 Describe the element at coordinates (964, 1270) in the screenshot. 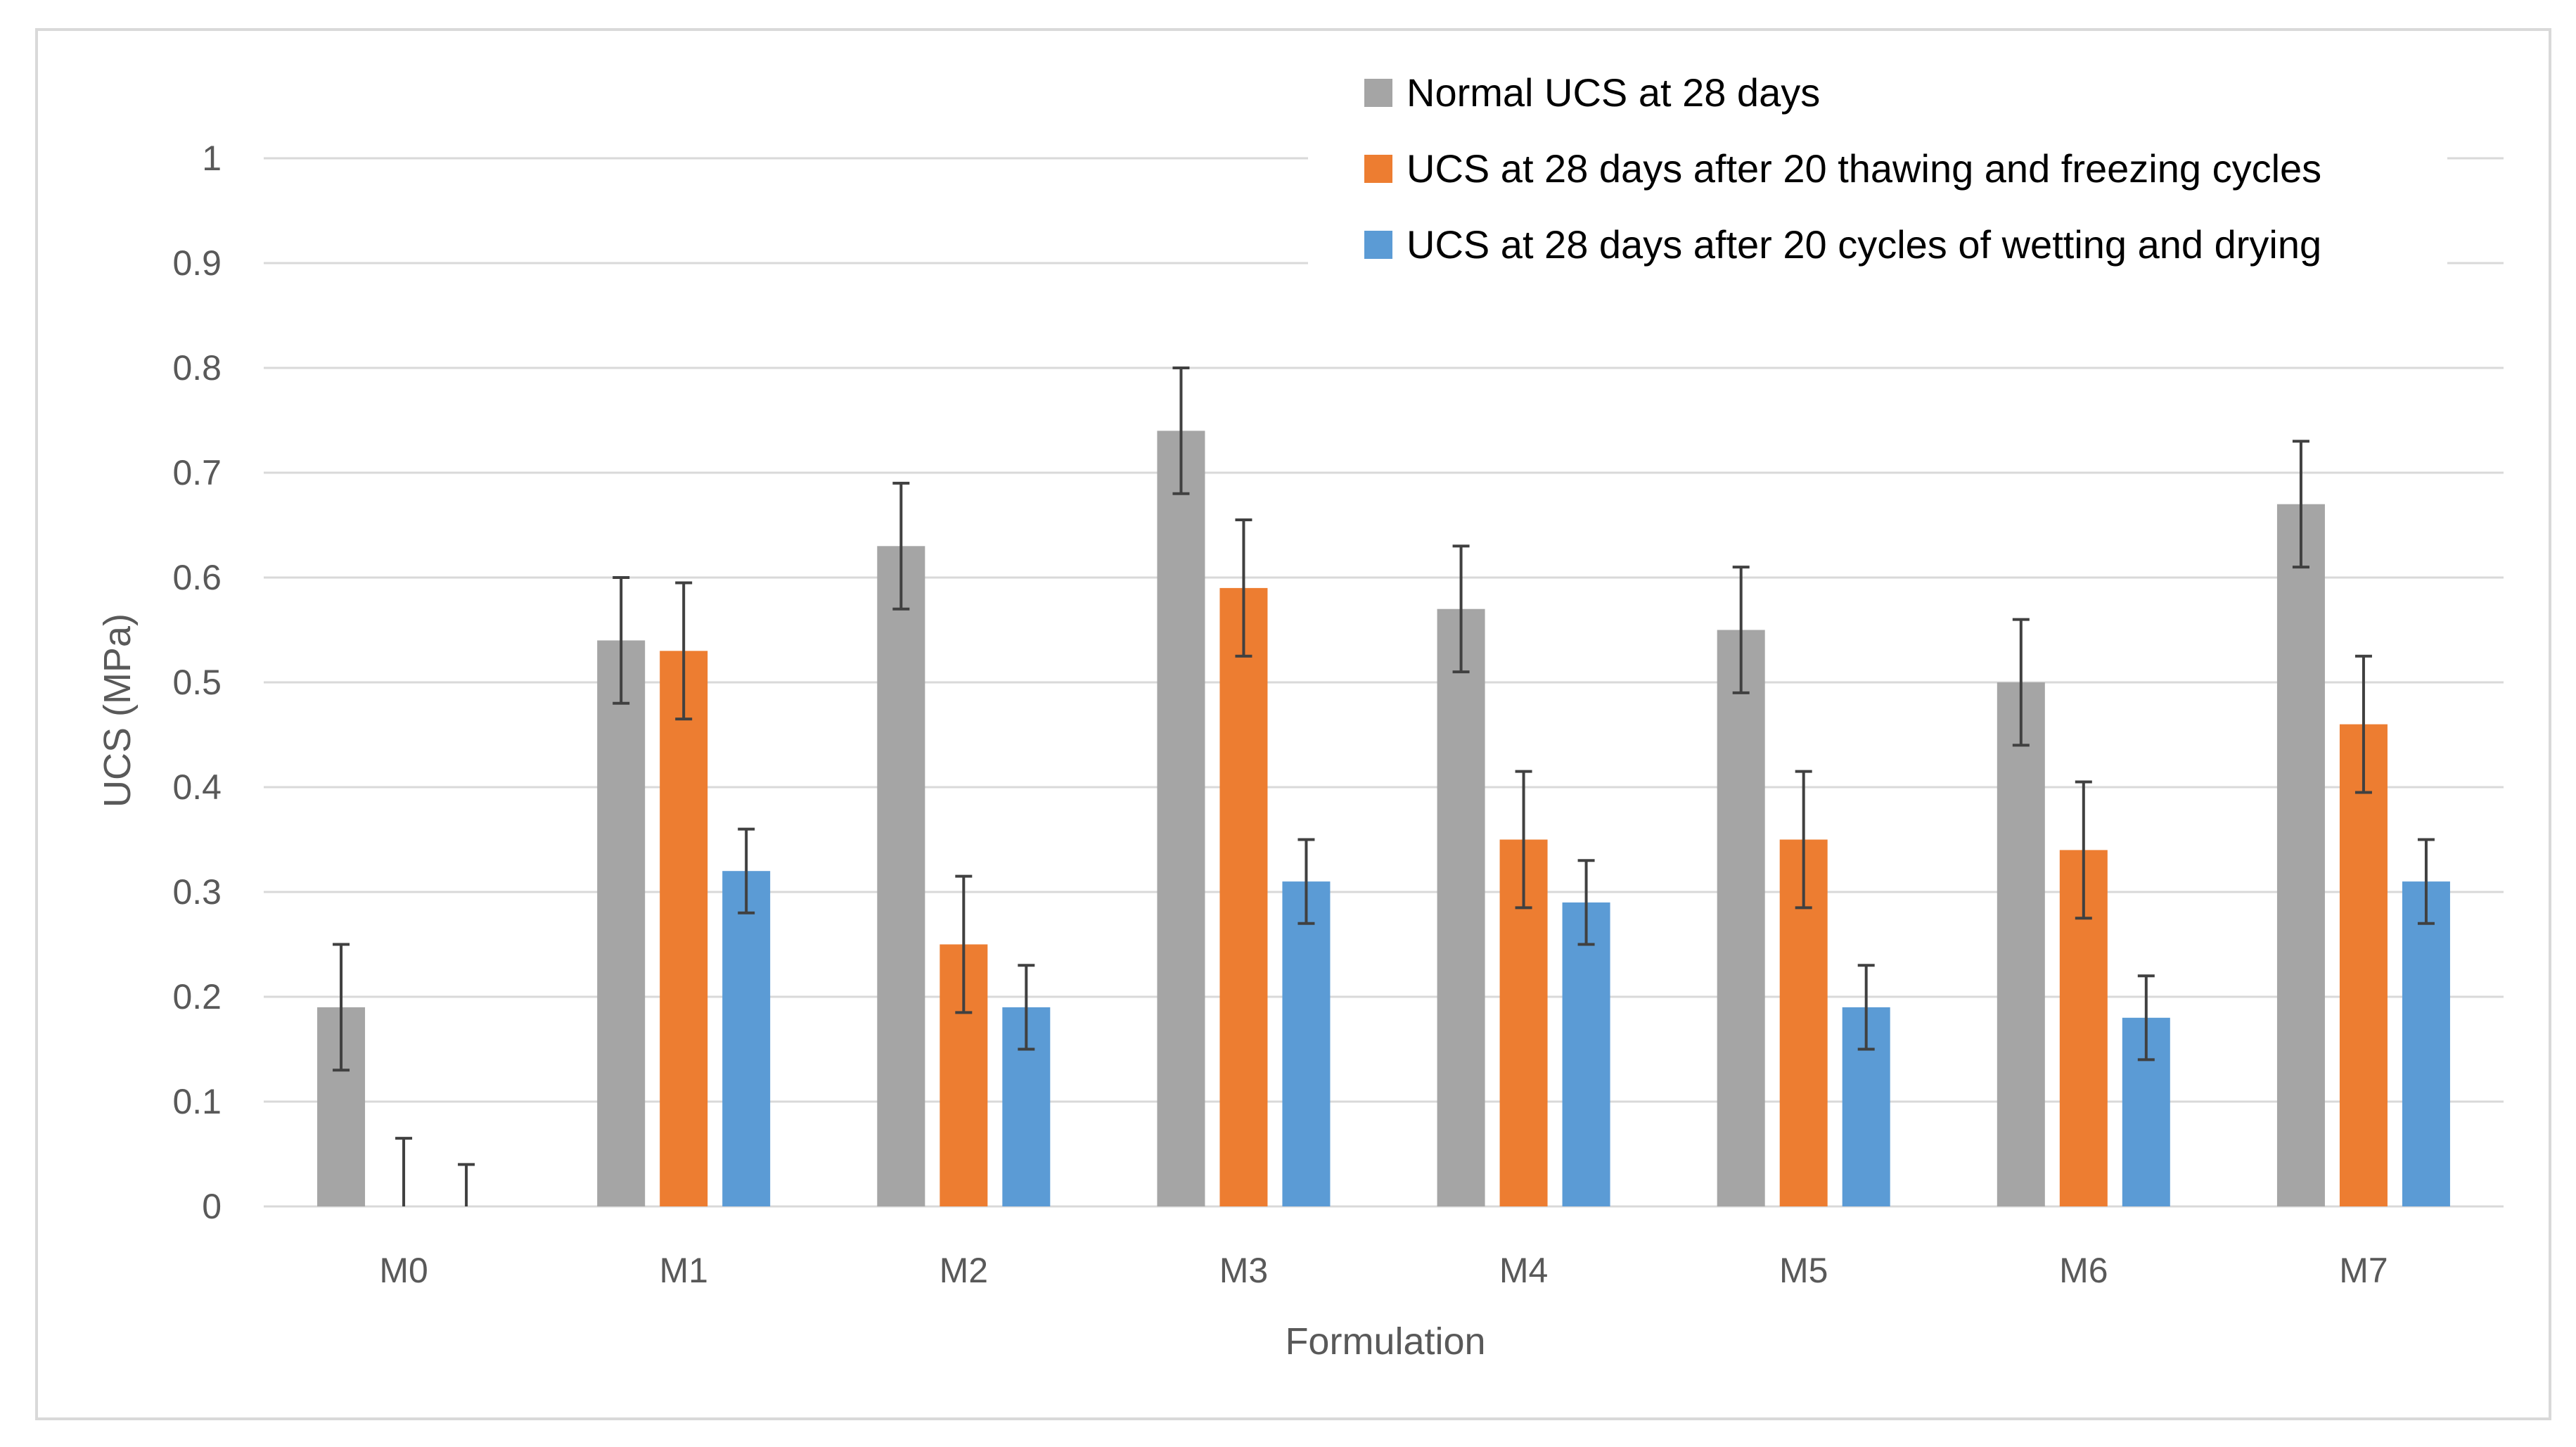

I see `x-tick-label: M2` at that location.